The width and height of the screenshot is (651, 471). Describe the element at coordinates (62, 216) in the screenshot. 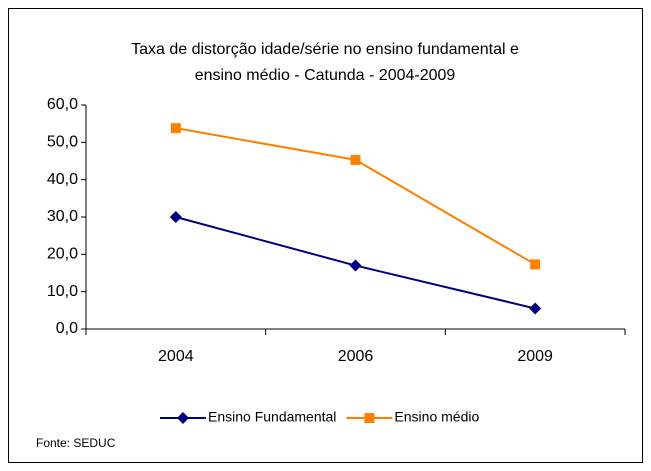

I see `y-tick-label: 30,0` at that location.